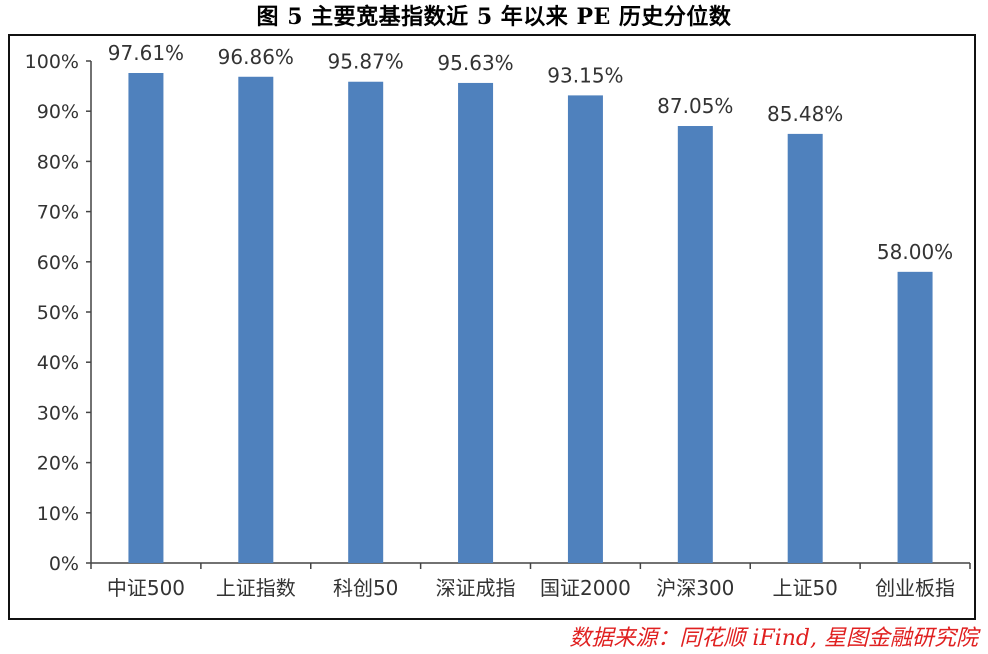 This screenshot has height=654, width=988. I want to click on y-tick-label: 20%, so click(58, 464).